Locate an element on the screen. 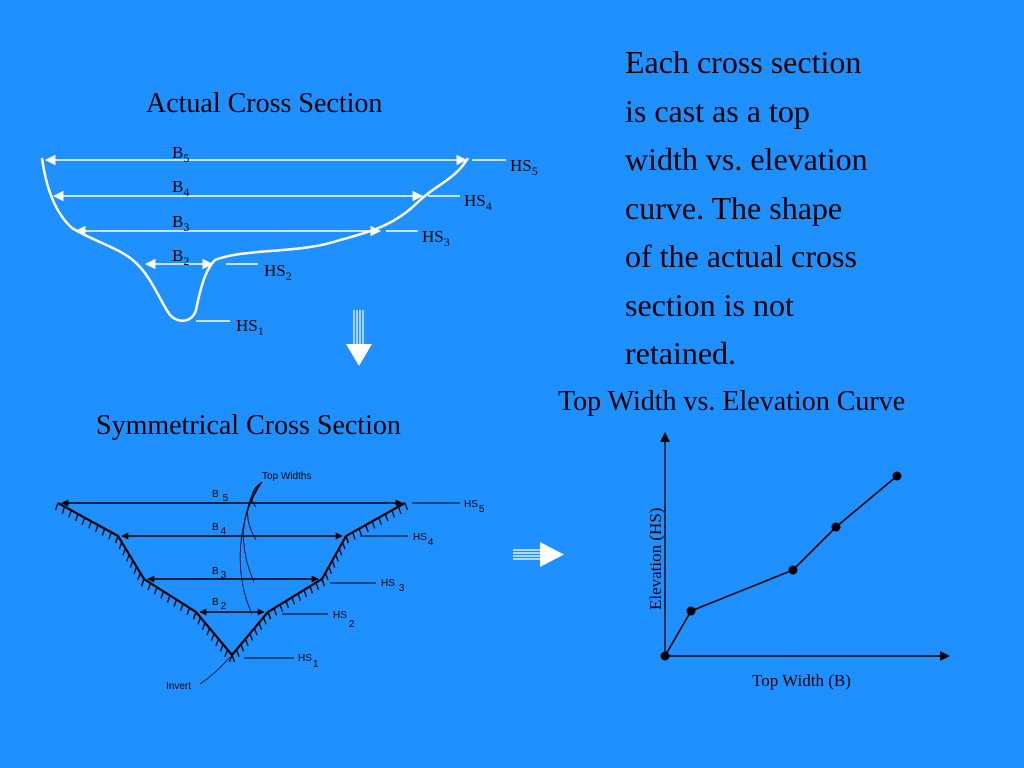  invert-leader is located at coordinates (215, 670).